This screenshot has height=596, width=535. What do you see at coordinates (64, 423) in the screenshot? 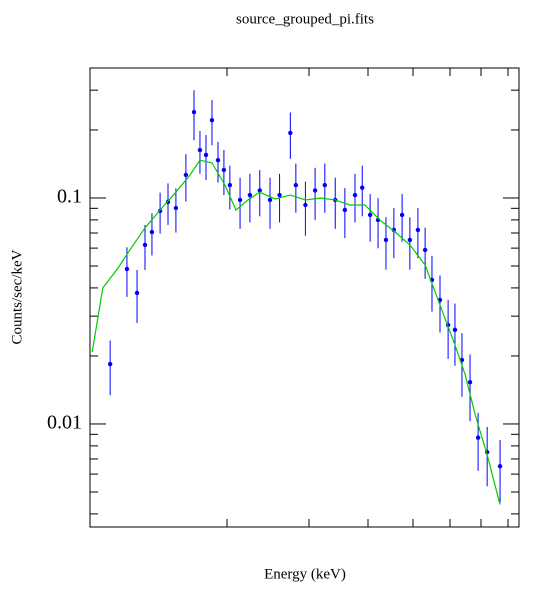
I see `y-tick-label: 0.01` at bounding box center [64, 423].